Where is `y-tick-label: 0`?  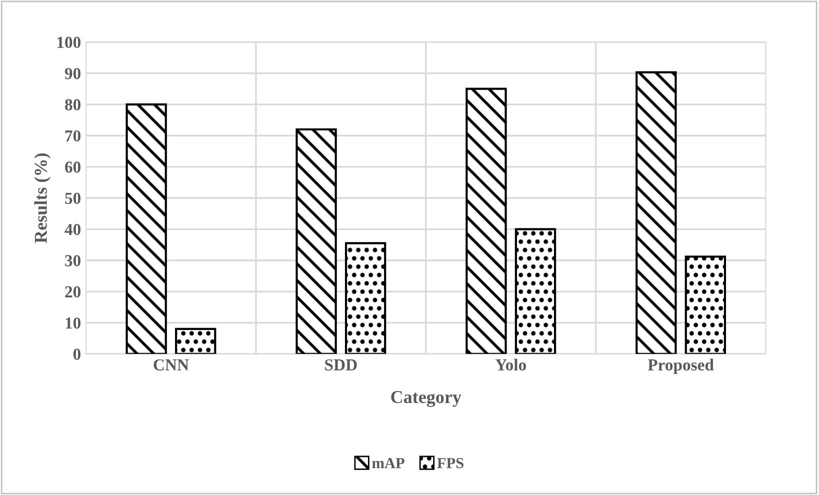 y-tick-label: 0 is located at coordinates (76, 354).